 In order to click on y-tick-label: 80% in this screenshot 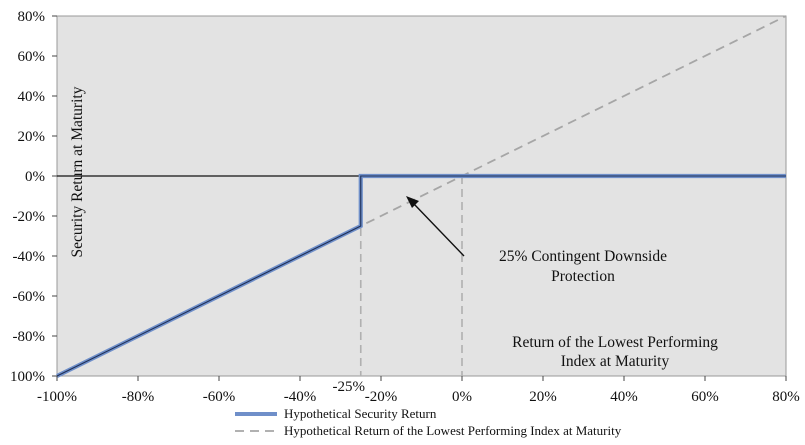, I will do `click(32, 17)`.